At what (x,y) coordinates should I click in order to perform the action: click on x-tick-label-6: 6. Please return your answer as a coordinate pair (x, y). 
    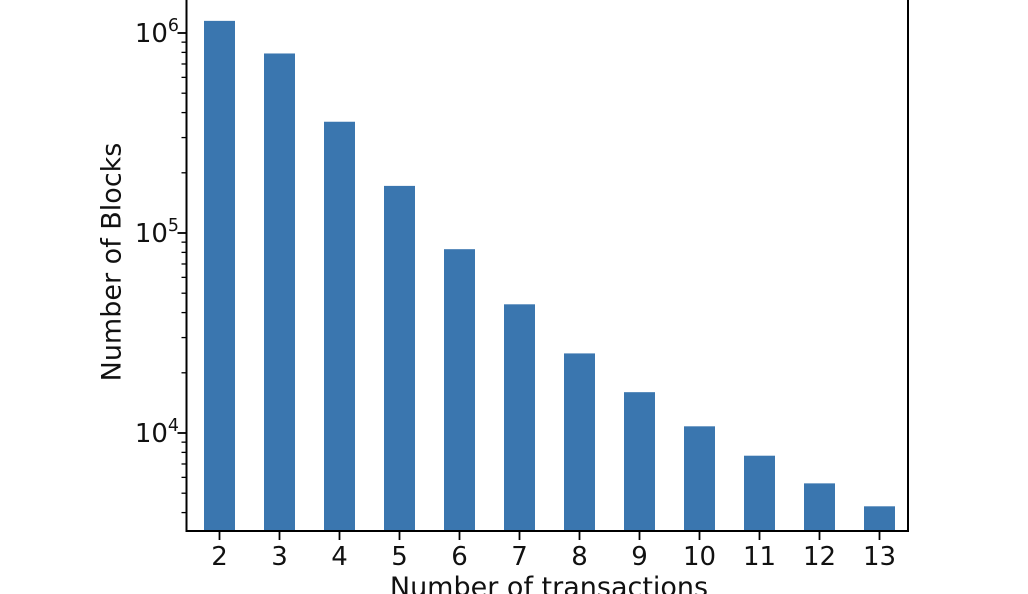
    Looking at the image, I should click on (459, 557).